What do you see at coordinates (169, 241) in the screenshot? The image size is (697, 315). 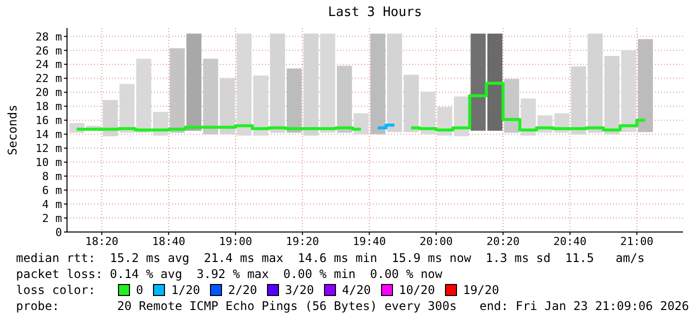 I see `x-tick-label: 18:40` at bounding box center [169, 241].